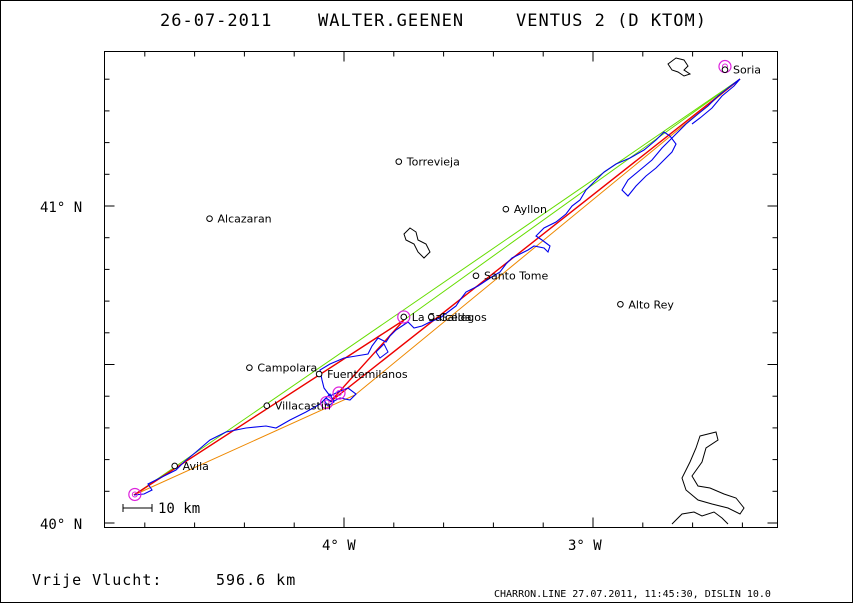 The image size is (853, 603). Describe the element at coordinates (747, 70) in the screenshot. I see `town-label: Soria` at that location.